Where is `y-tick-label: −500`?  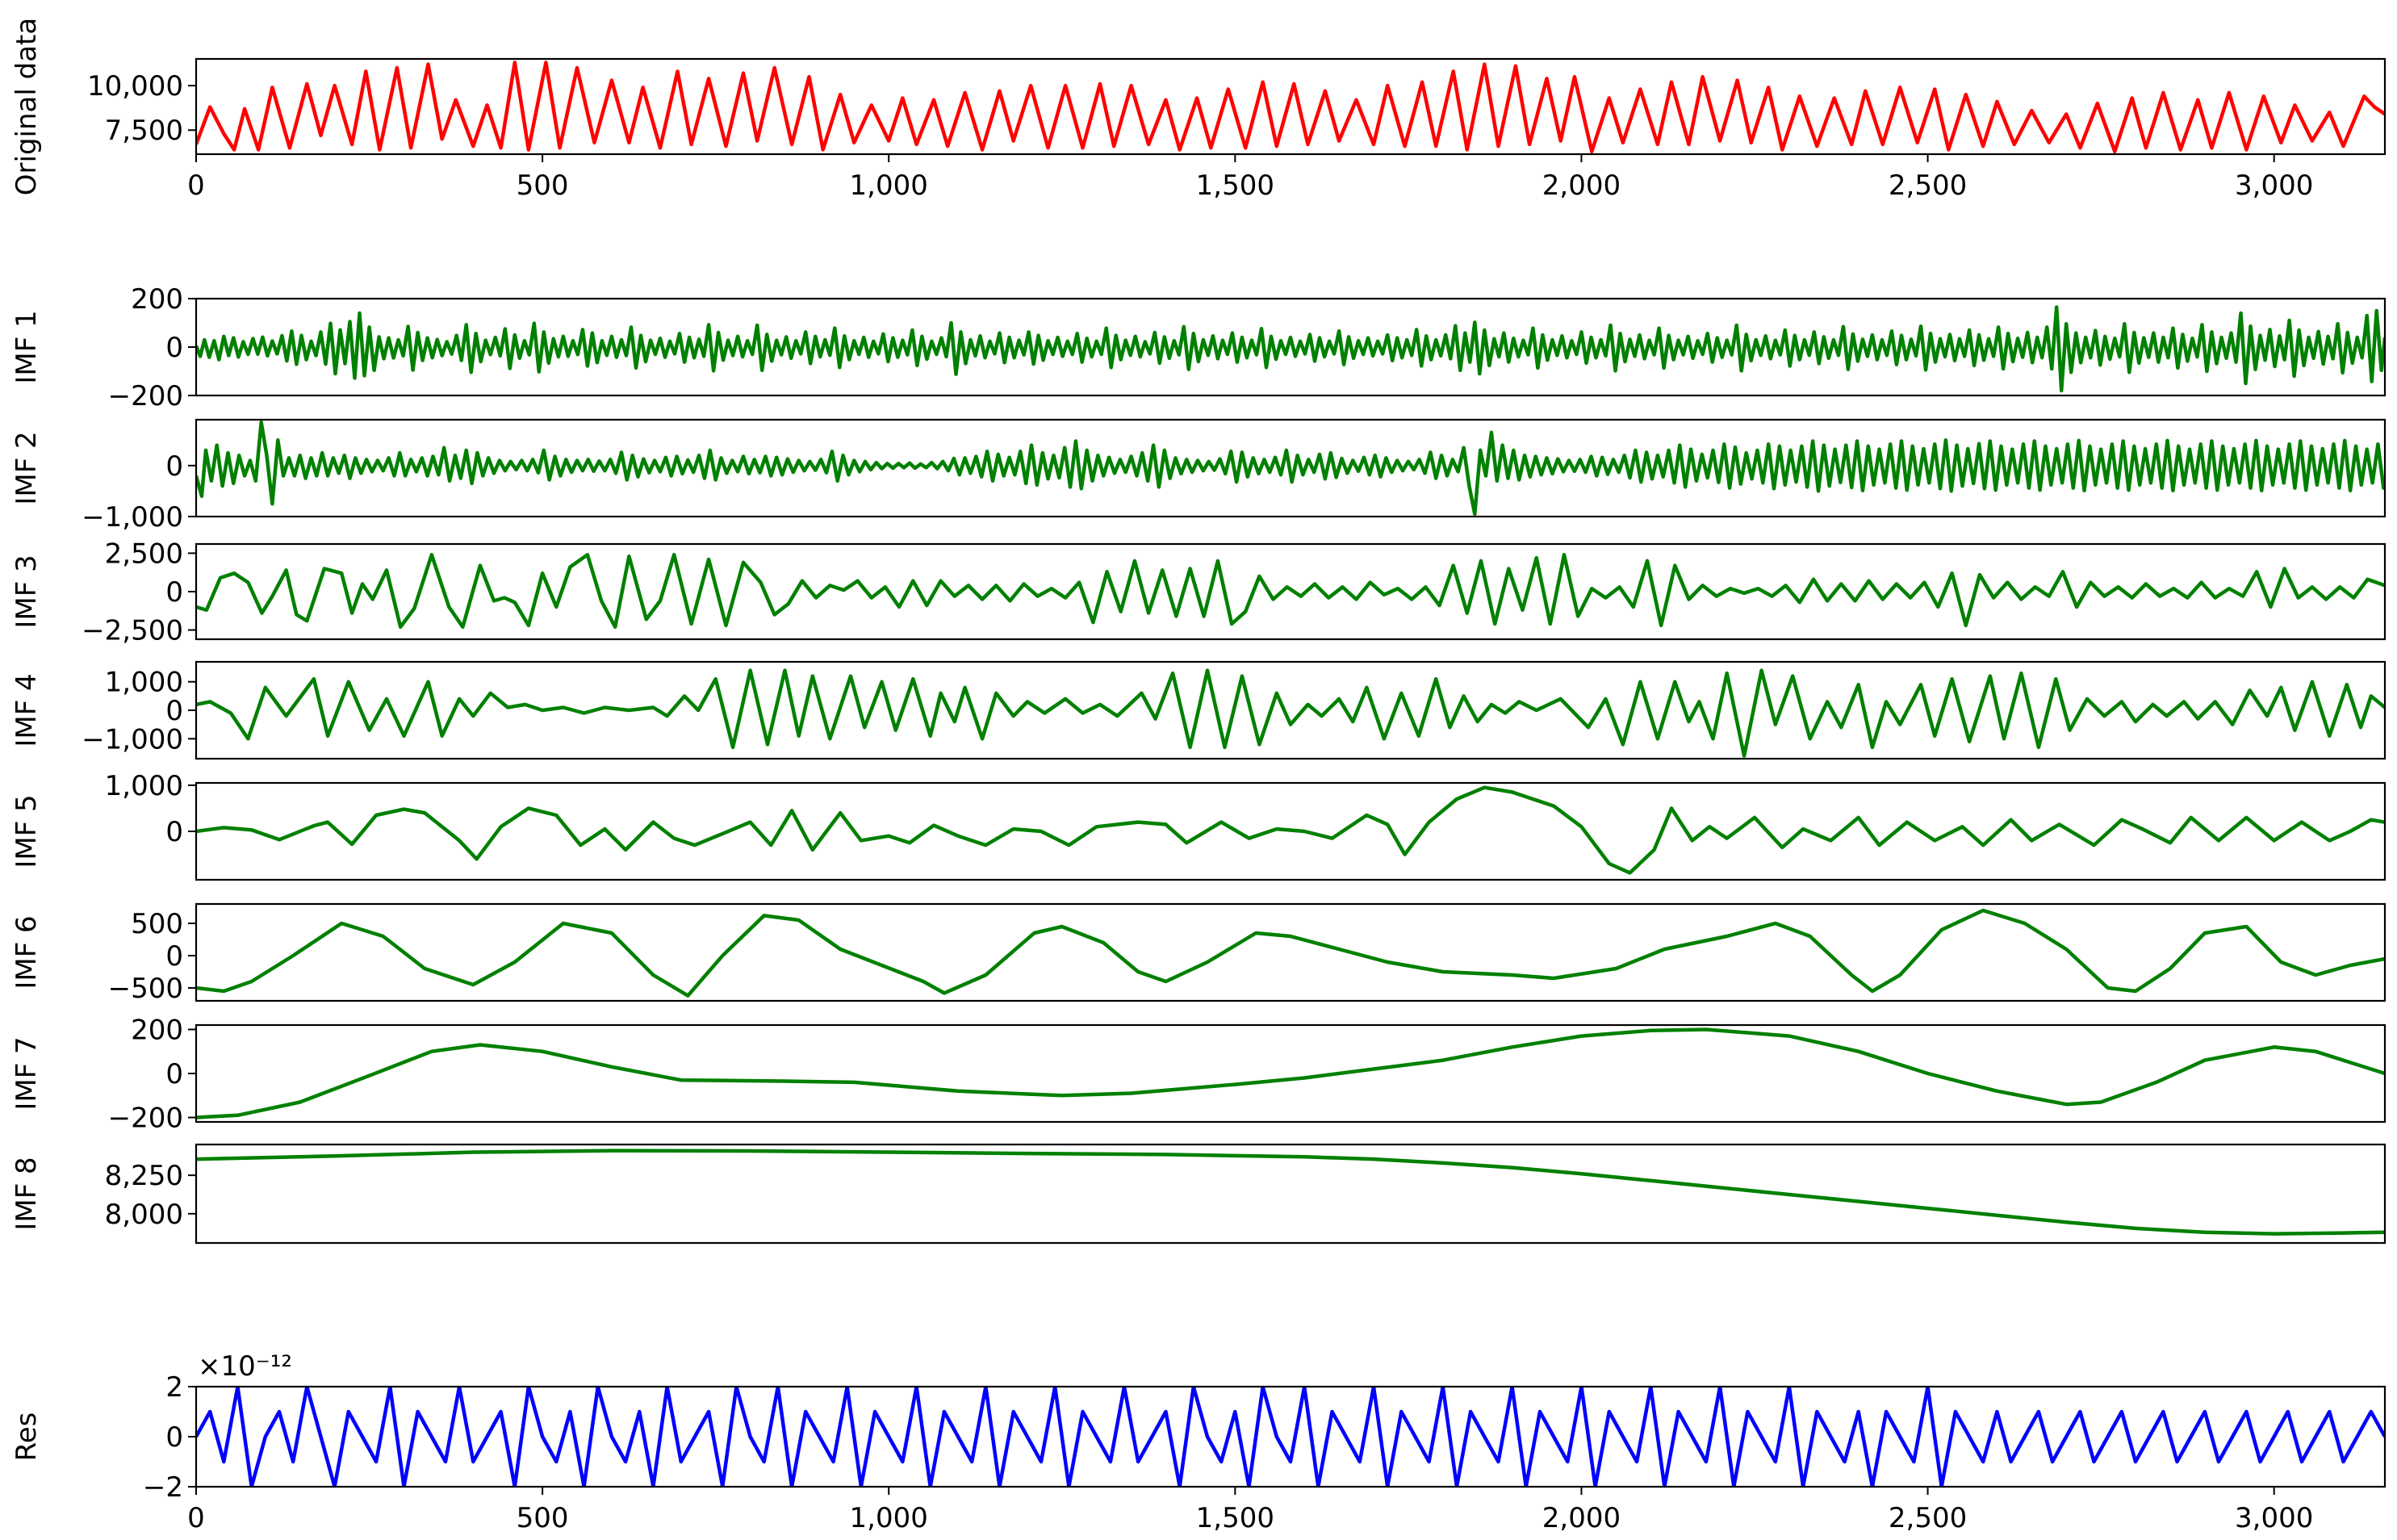
y-tick-label: −500 is located at coordinates (145, 989).